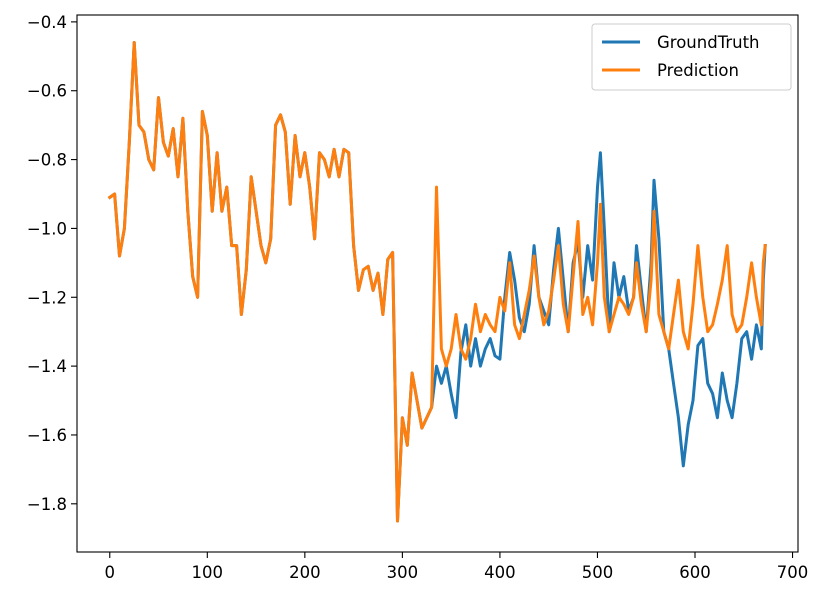 The width and height of the screenshot is (831, 602). What do you see at coordinates (47, 22) in the screenshot?
I see `y-tick-label: −0.4` at bounding box center [47, 22].